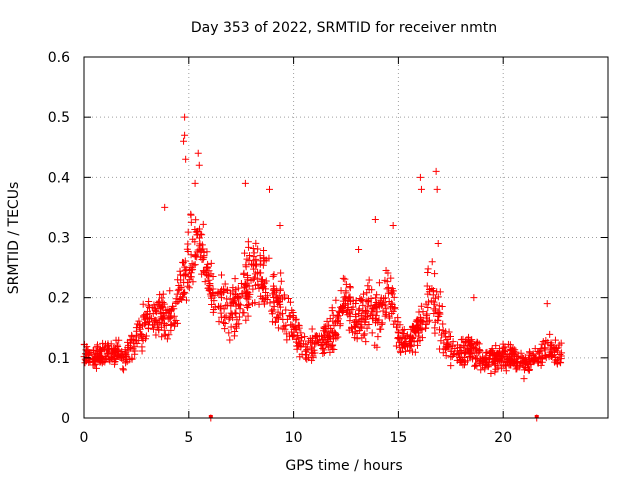 The image size is (640, 480). I want to click on x-tick-label: 15, so click(398, 438).